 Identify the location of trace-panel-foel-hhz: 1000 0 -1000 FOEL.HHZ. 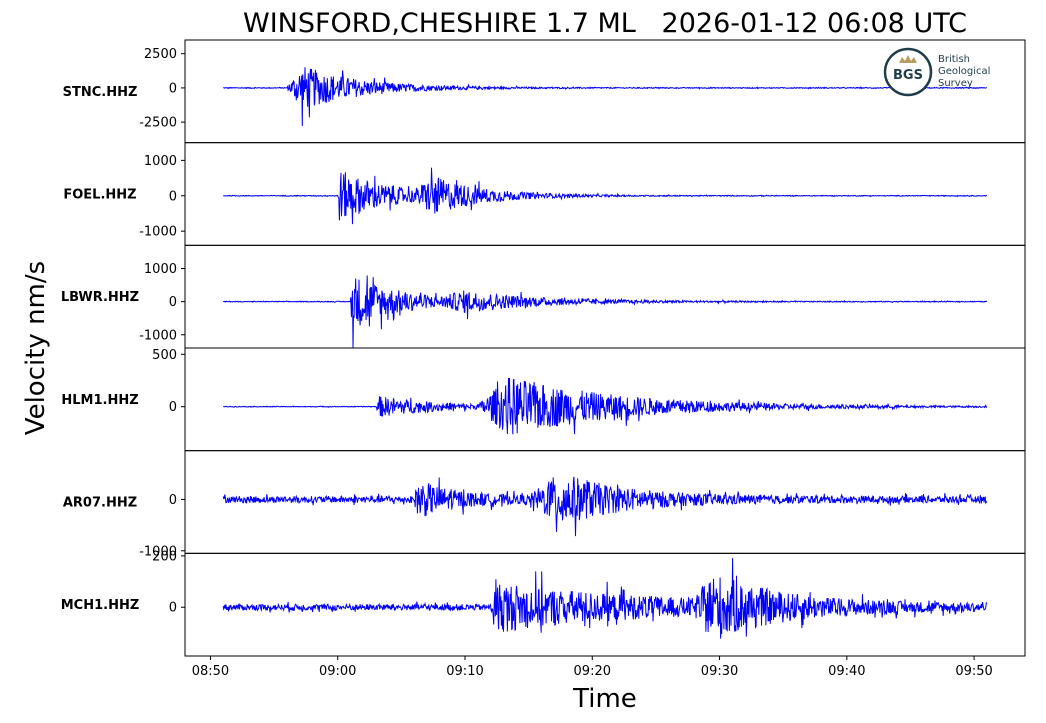
(544, 194).